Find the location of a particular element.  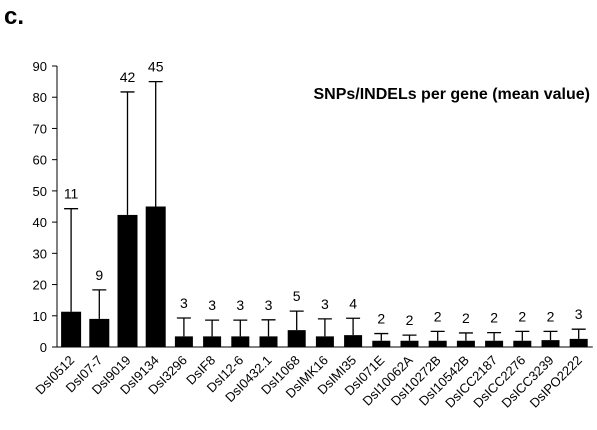

chart-title: SNPs/INDELs per gene (mean value) is located at coordinates (451, 94).